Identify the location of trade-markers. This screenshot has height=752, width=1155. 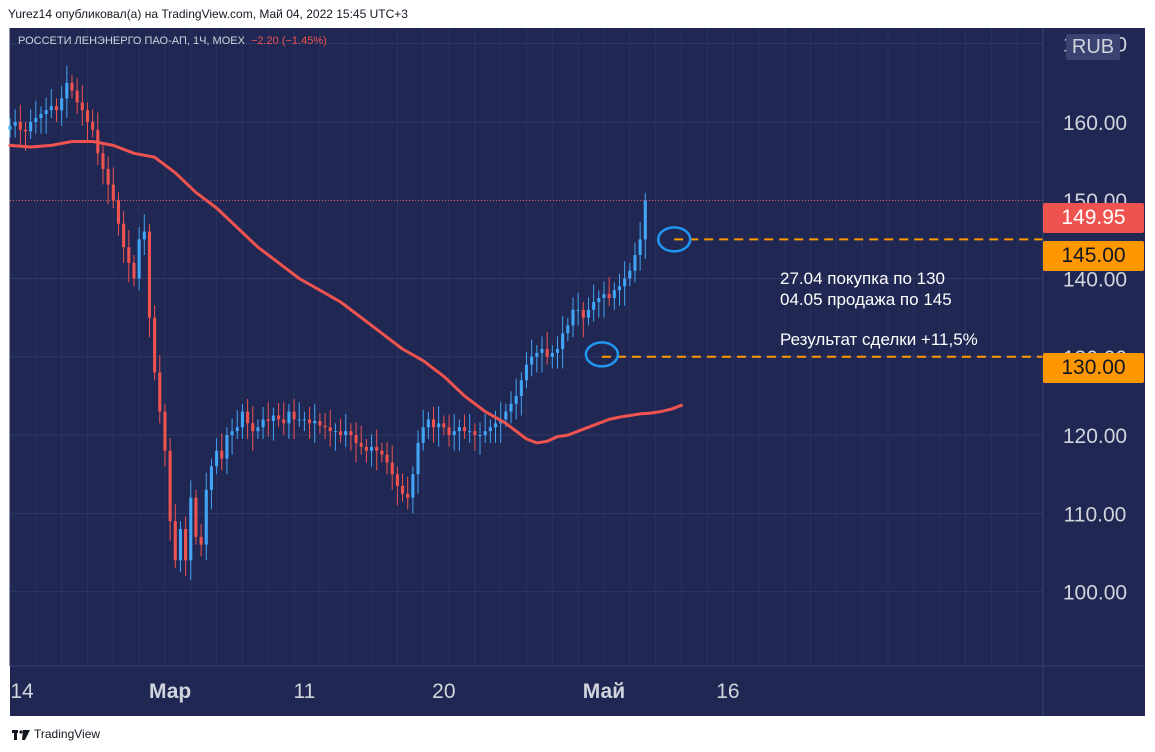
(638, 297).